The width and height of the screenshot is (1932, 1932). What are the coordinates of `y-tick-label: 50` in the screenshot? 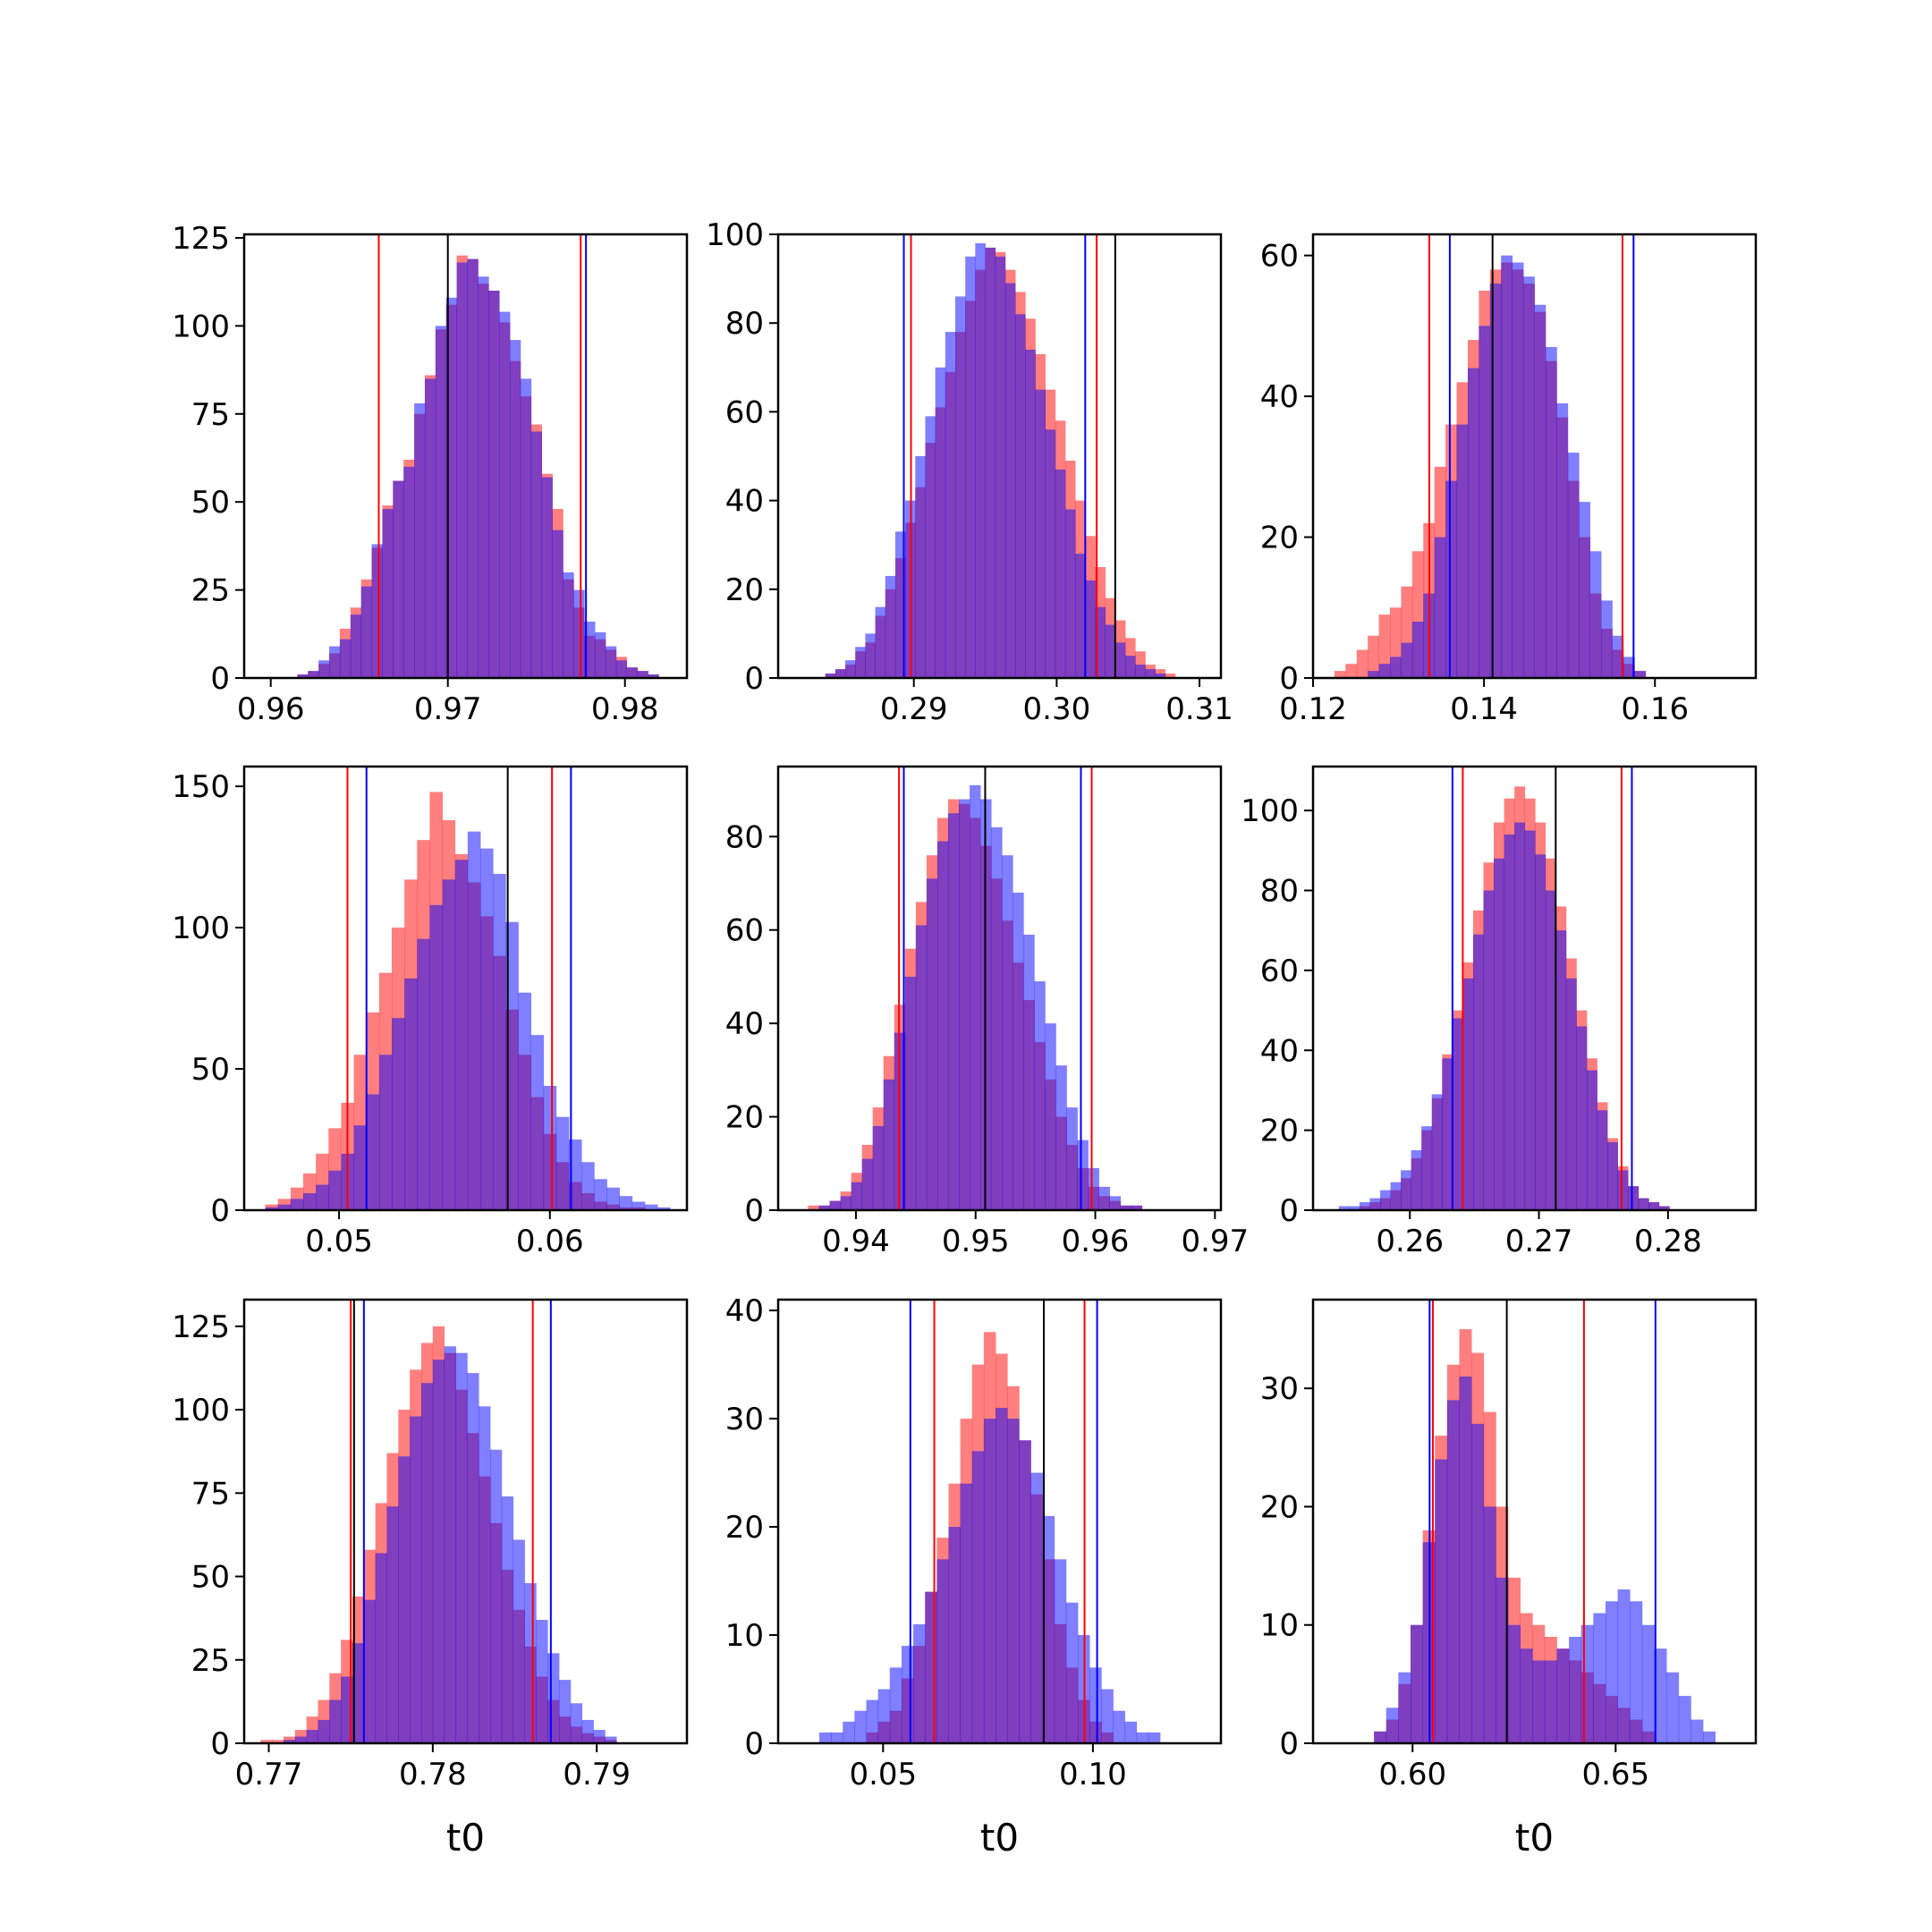 It's located at (210, 1578).